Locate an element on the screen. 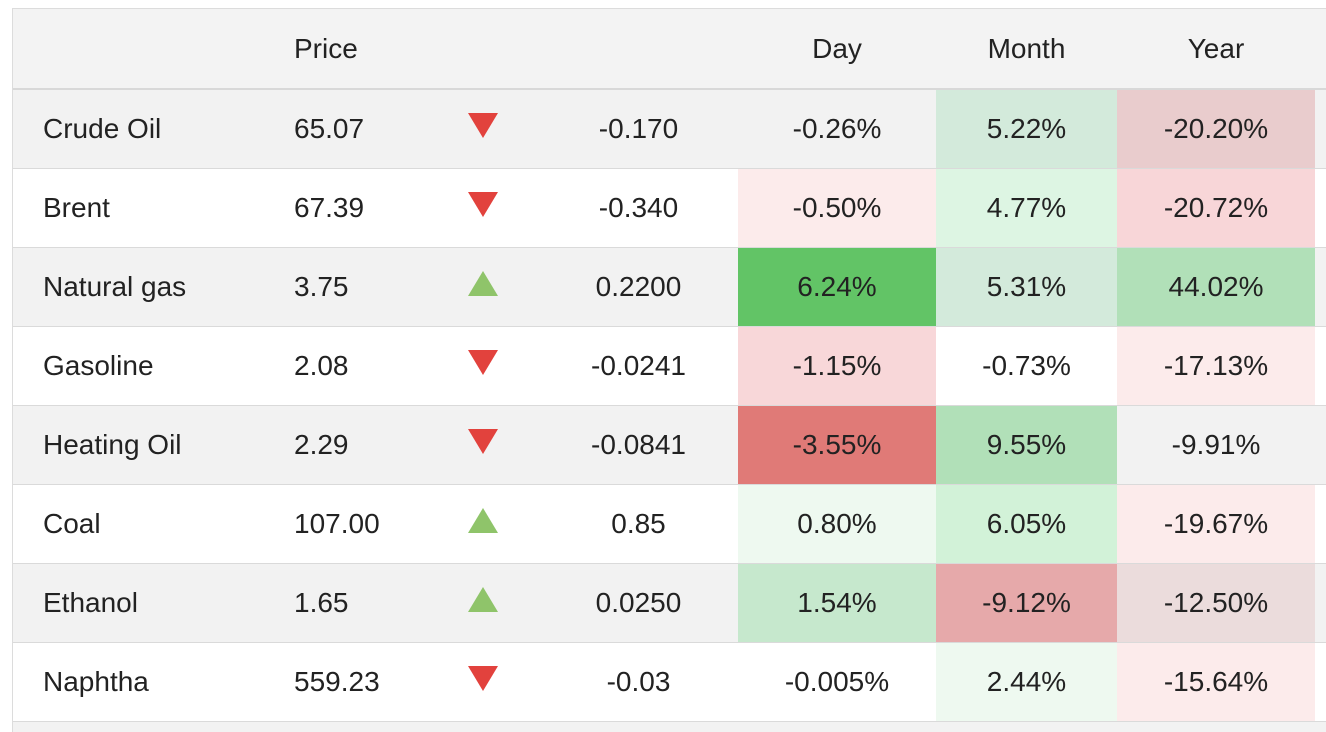  change-cell: 0.2200 is located at coordinates (638, 287).